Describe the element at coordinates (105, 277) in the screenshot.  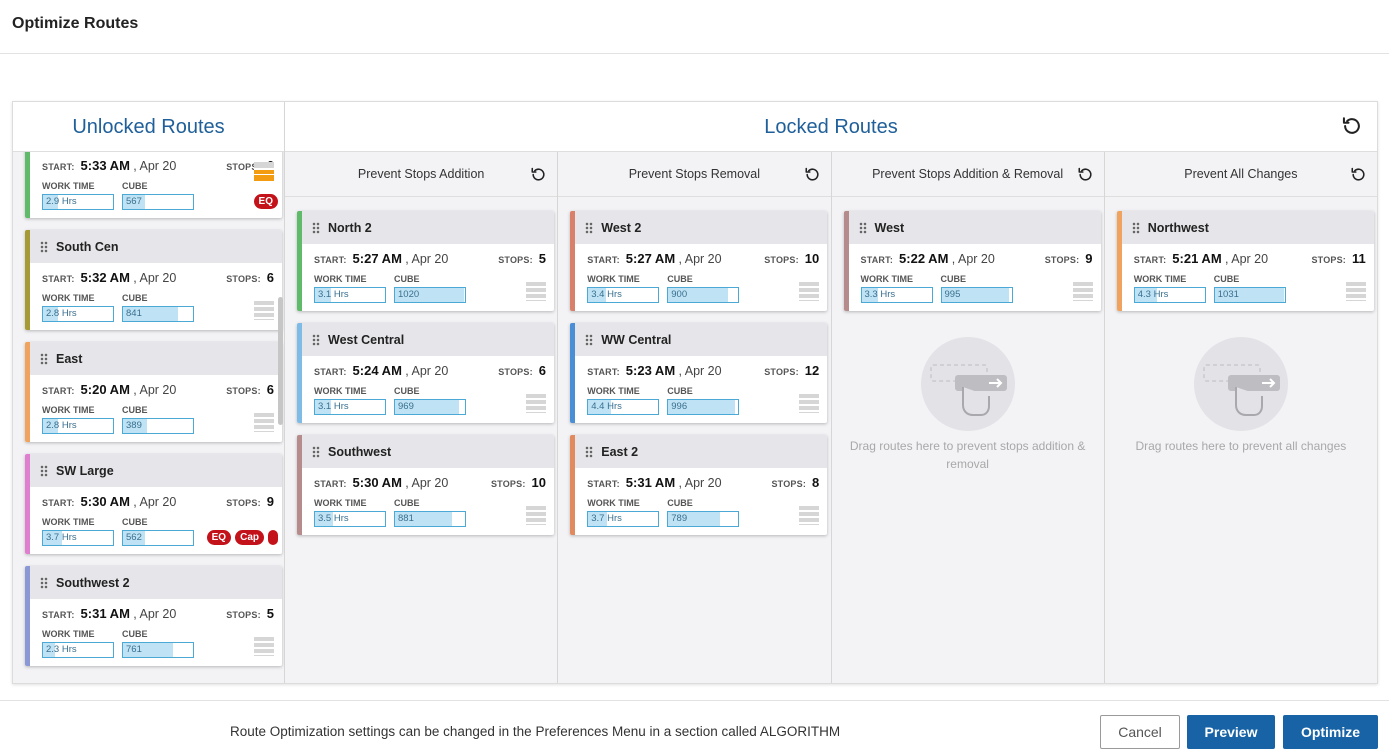
I see `start-time: 5:32 AM` at that location.